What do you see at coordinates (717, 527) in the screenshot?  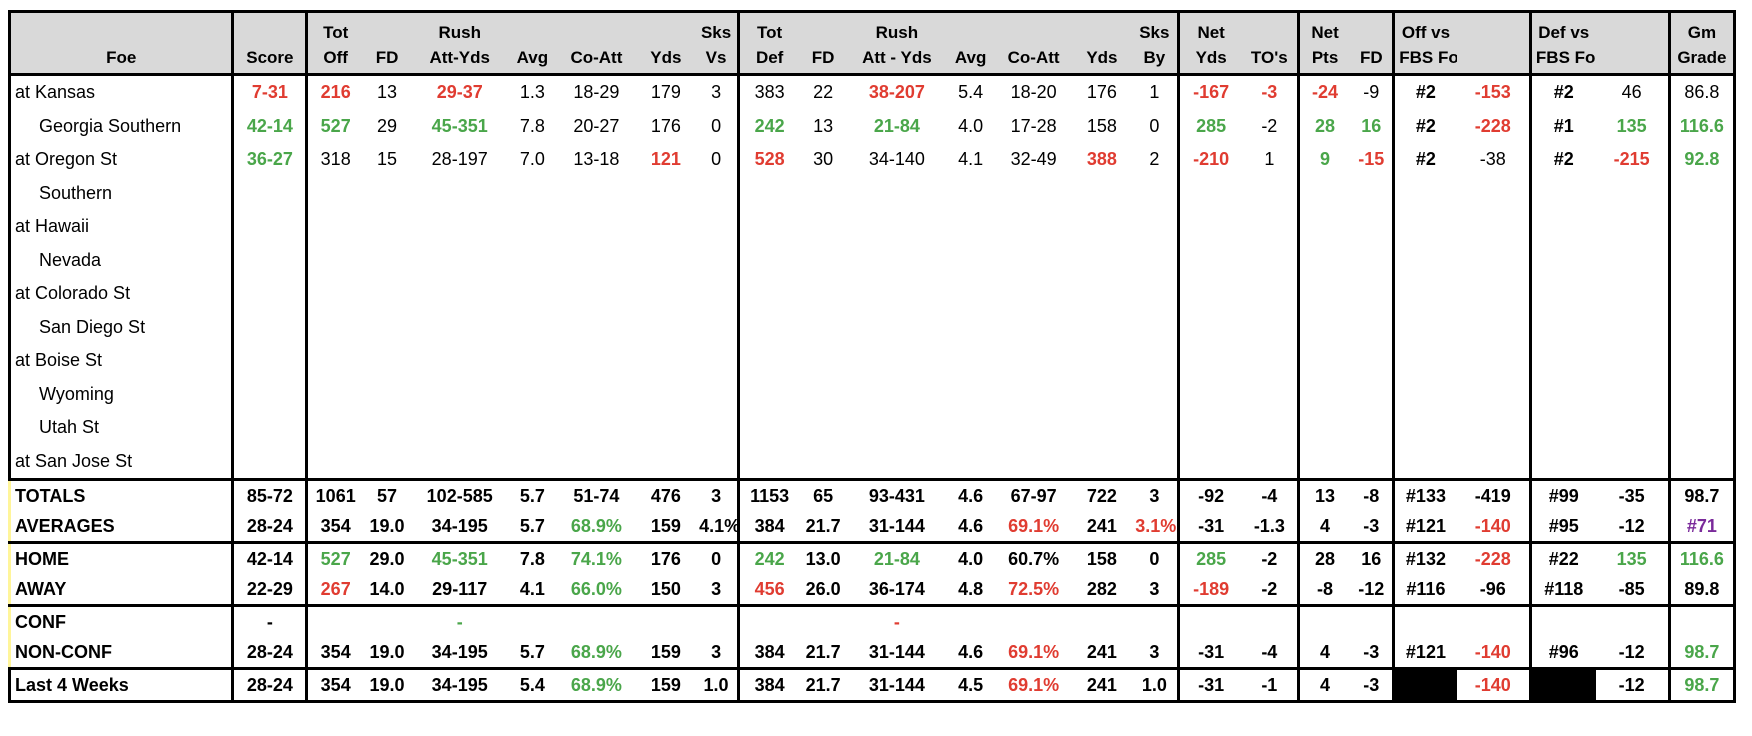 I see `stat-cell: 4.1%` at bounding box center [717, 527].